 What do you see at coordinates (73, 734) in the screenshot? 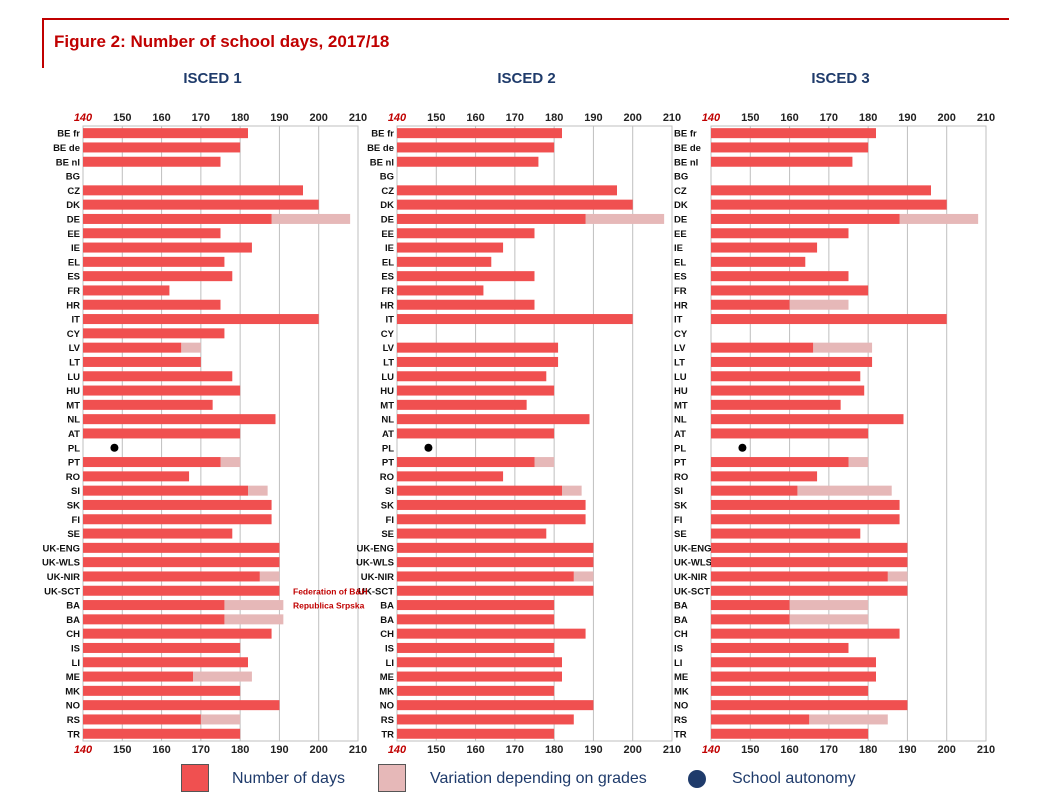
I see `category-label: TR` at bounding box center [73, 734].